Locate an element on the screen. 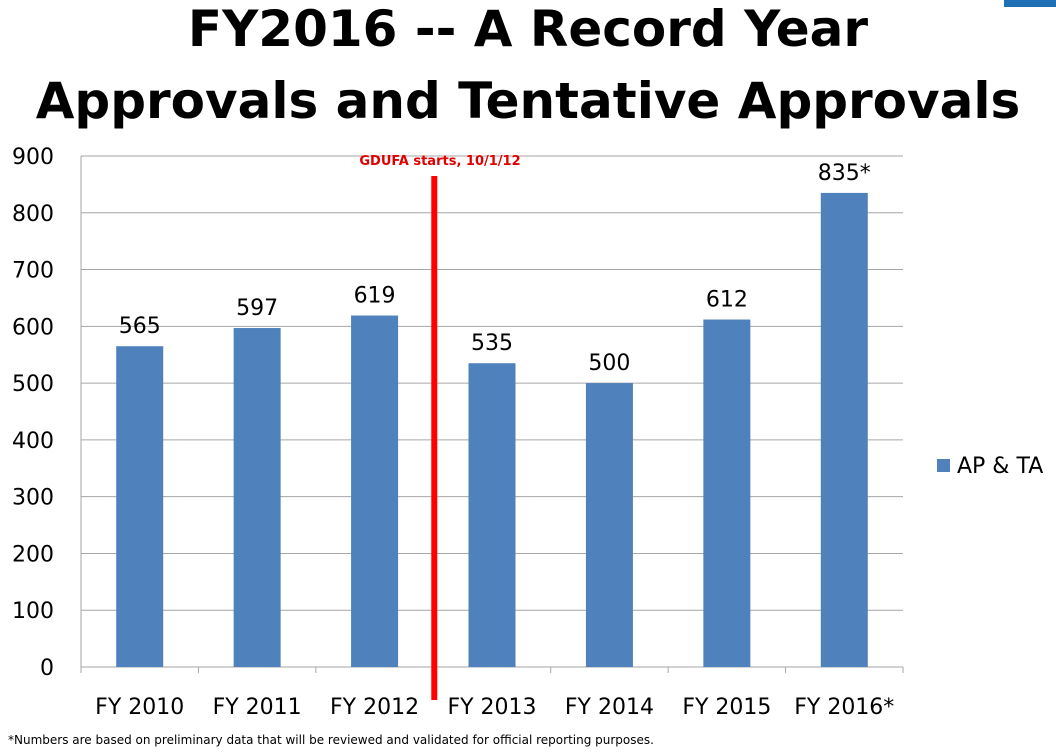 The image size is (1056, 752). legend-swatch is located at coordinates (943, 465).